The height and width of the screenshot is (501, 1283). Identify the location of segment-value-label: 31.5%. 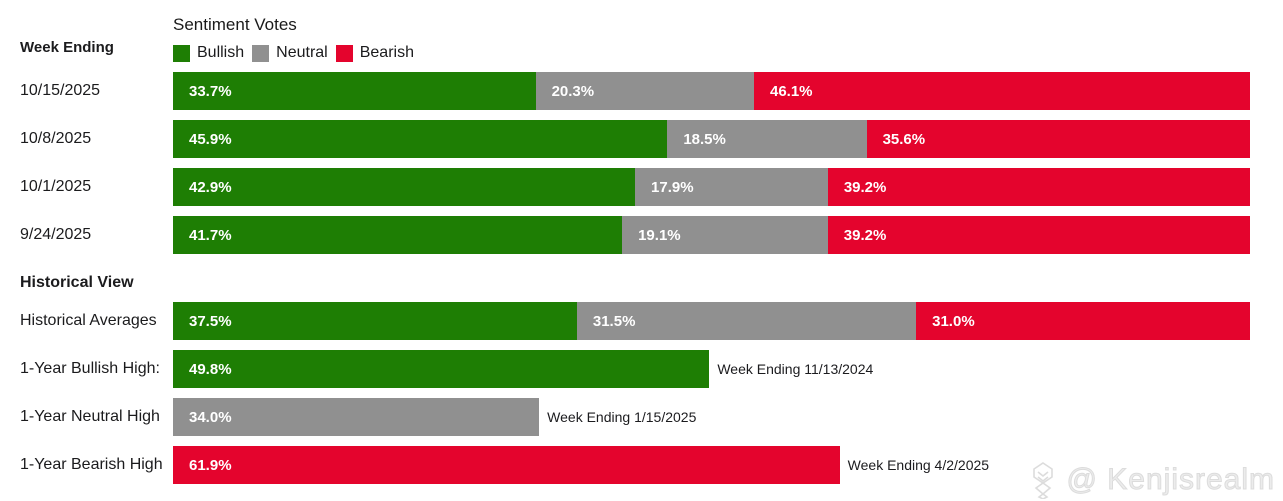
(614, 321).